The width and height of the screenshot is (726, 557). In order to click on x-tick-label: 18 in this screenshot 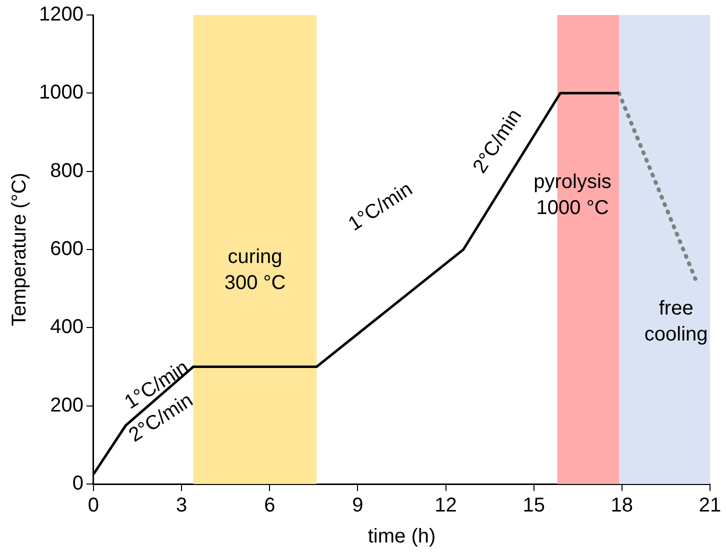, I will do `click(622, 505)`.